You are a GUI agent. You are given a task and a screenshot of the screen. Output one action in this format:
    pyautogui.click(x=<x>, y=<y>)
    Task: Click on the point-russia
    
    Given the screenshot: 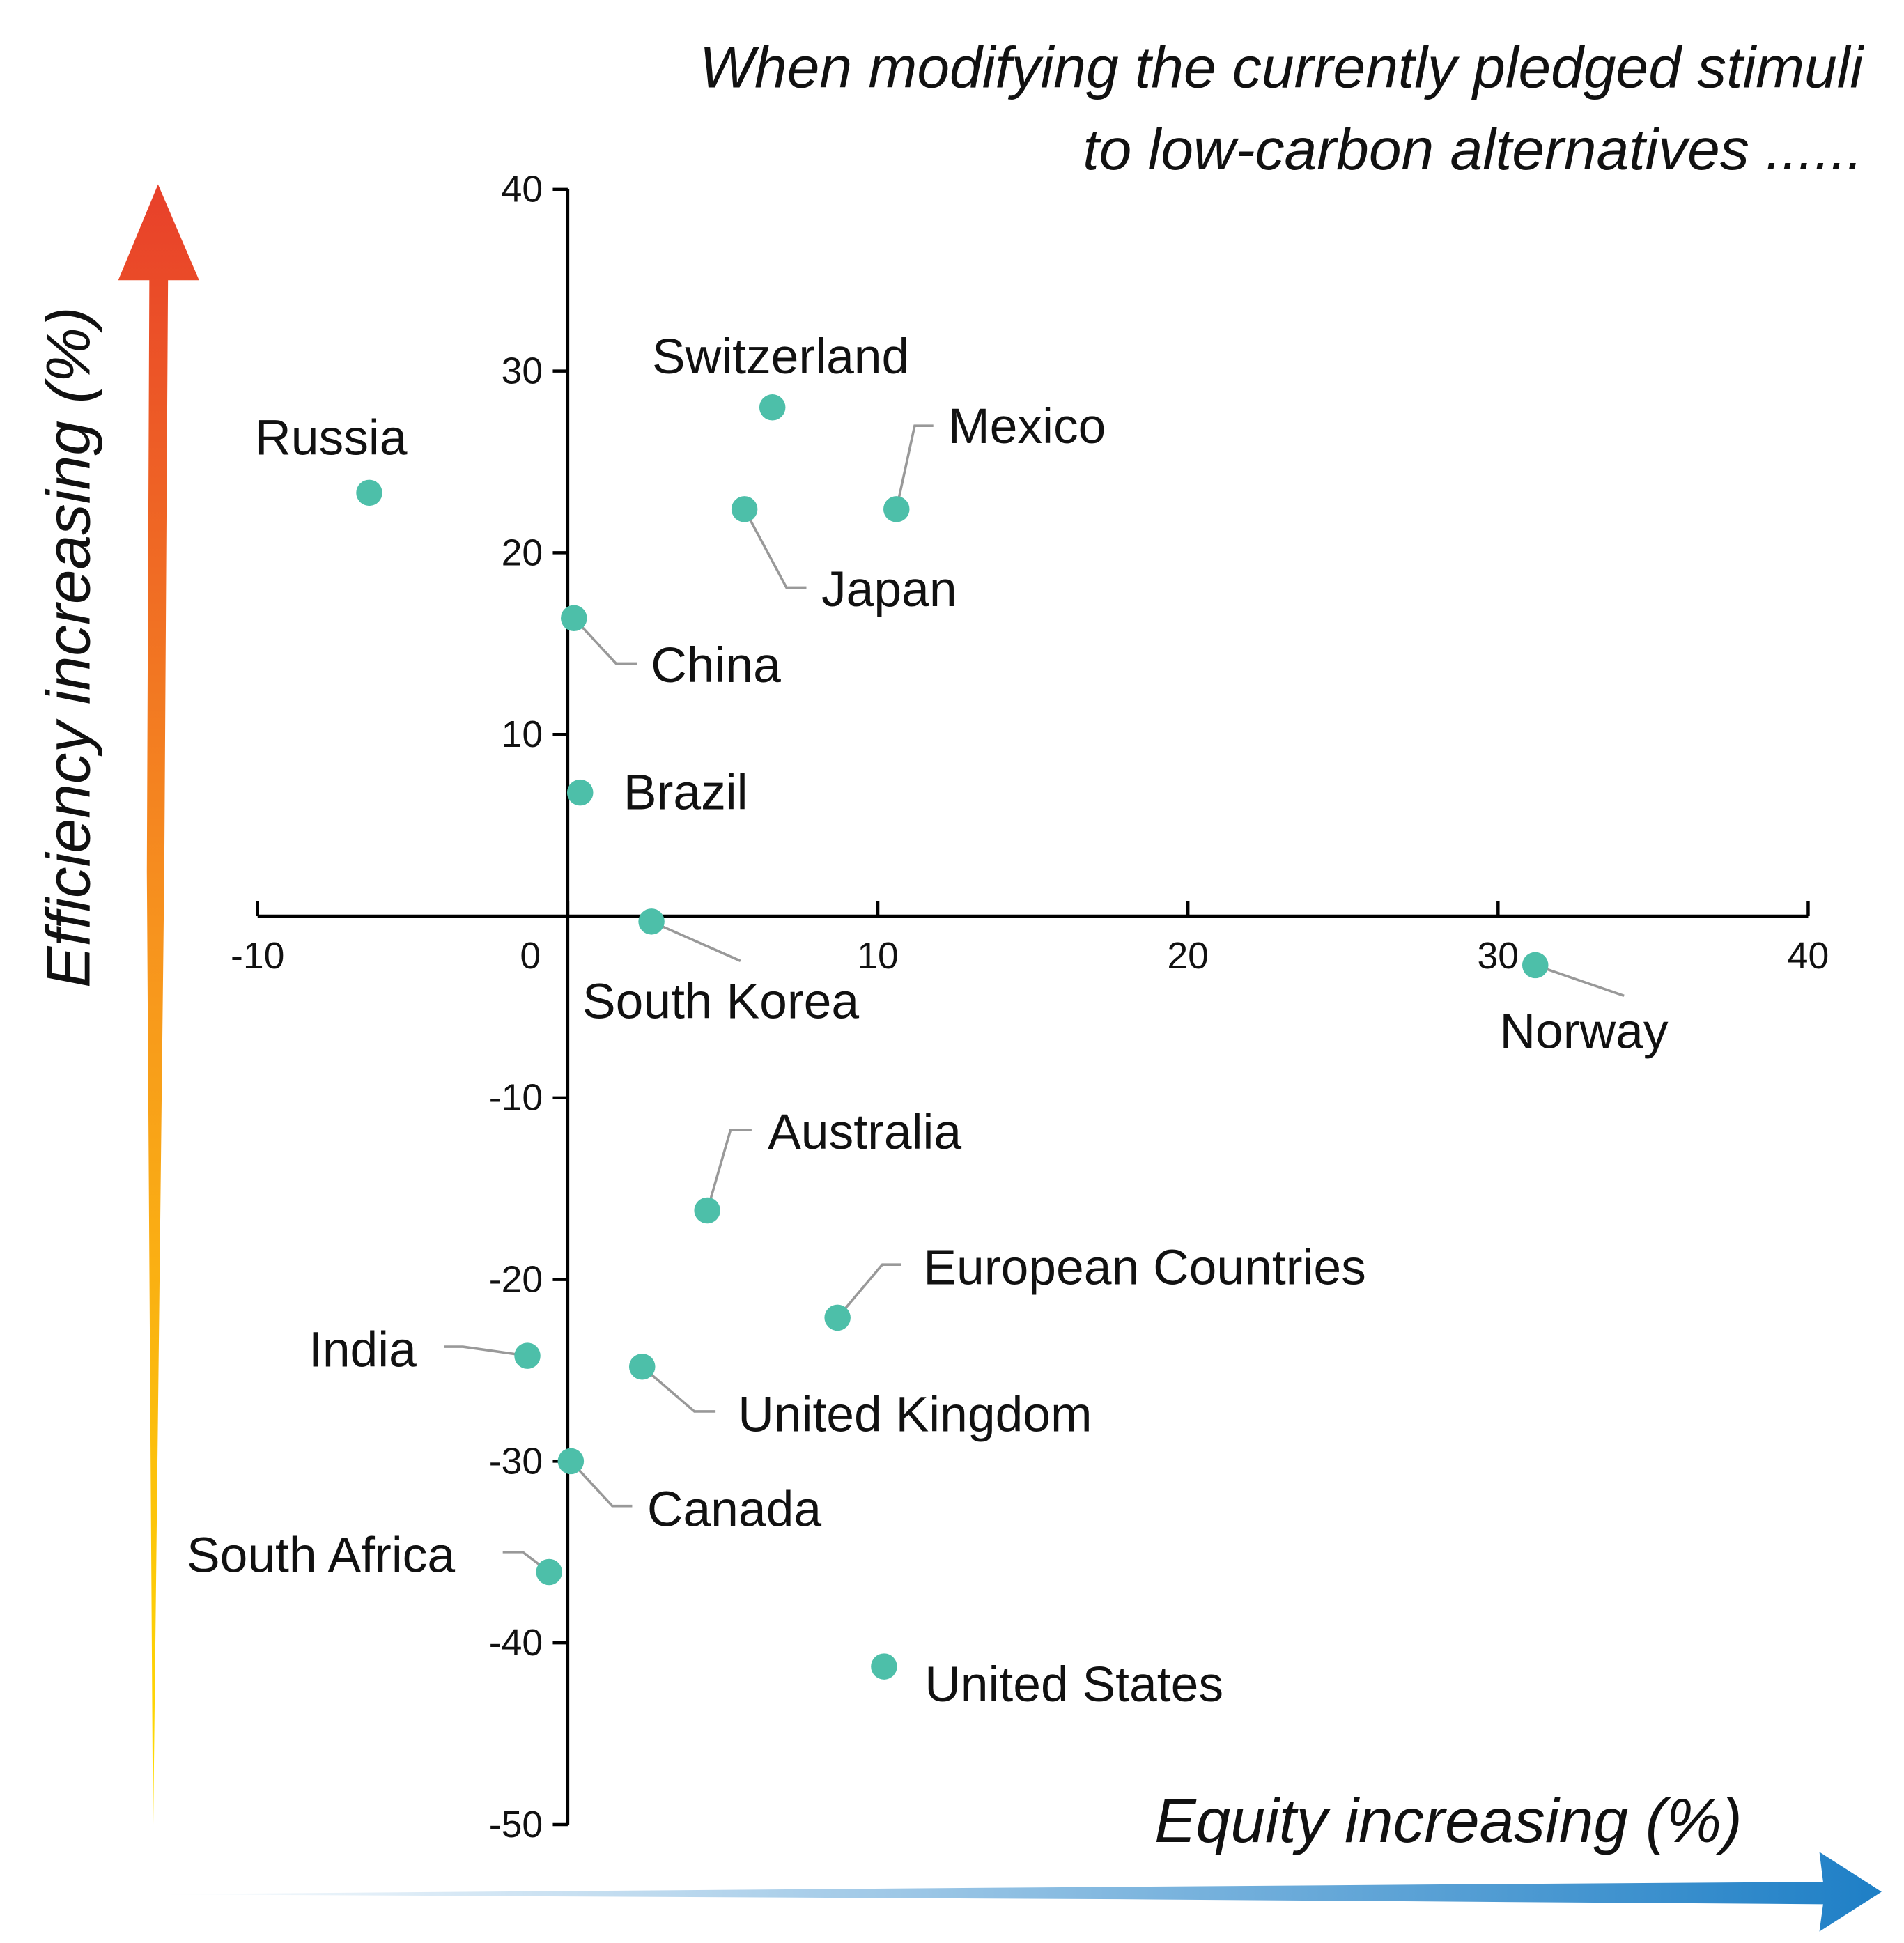 What is the action you would take?
    pyautogui.click(x=369, y=492)
    